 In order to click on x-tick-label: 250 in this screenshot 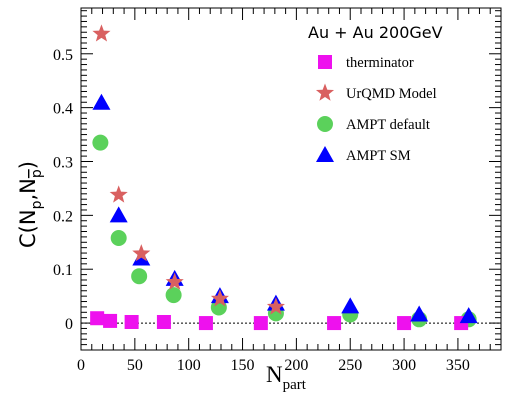, I will do `click(350, 365)`.